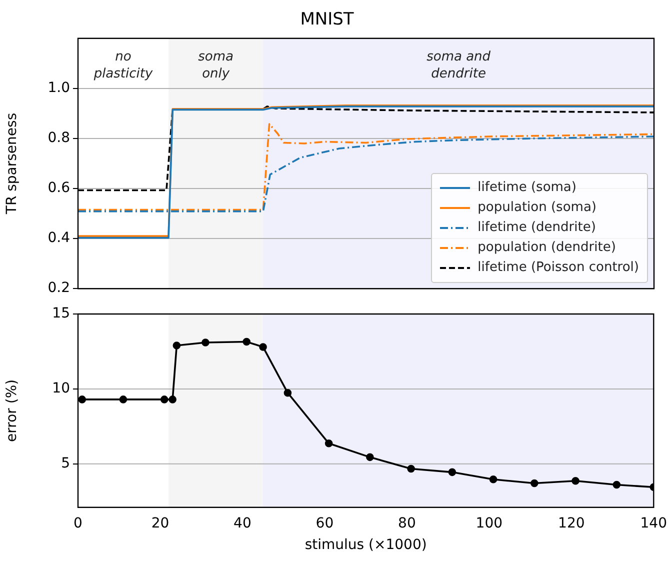  I want to click on legend-label: population (dendrite), so click(547, 248).